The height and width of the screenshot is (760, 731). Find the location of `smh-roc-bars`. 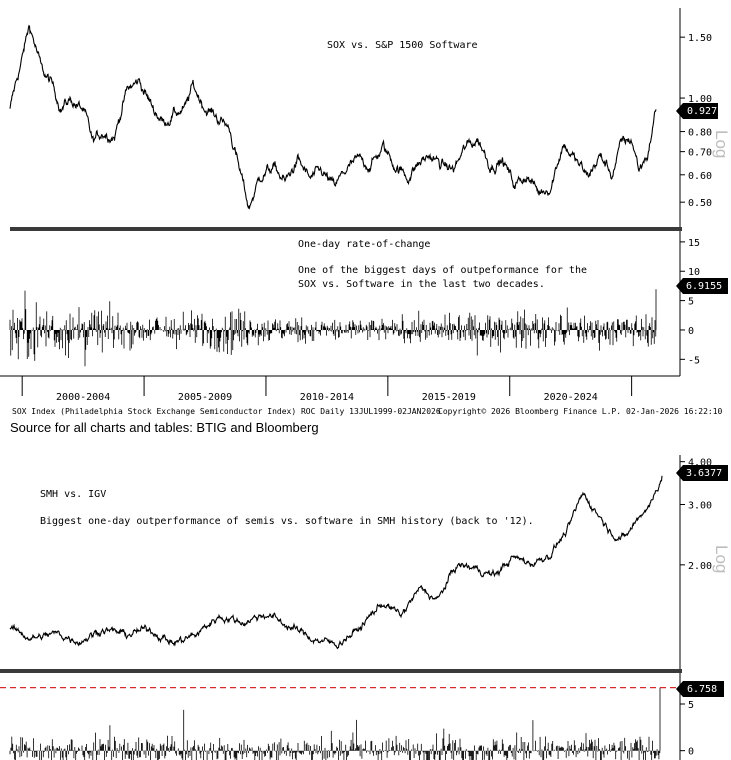

smh-roc-bars is located at coordinates (335, 723).